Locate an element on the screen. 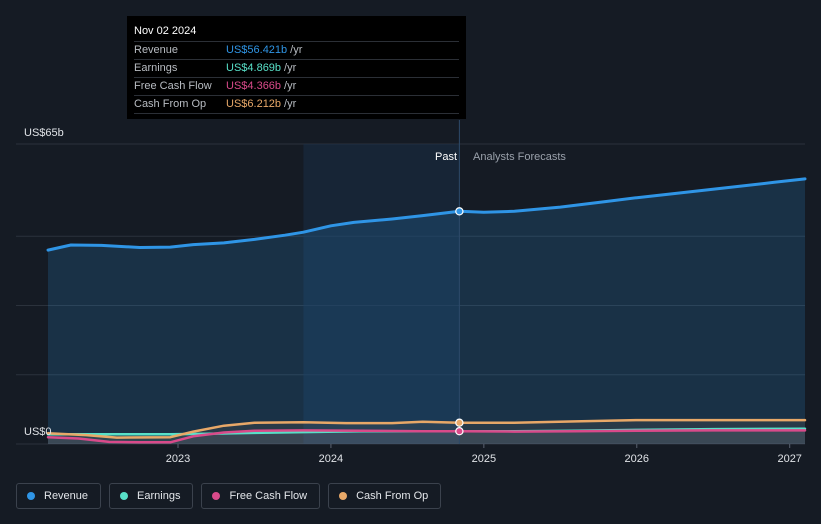 The image size is (821, 524). tooltip-row-revenue: Revenue US$56.421b /yr is located at coordinates (296, 51).